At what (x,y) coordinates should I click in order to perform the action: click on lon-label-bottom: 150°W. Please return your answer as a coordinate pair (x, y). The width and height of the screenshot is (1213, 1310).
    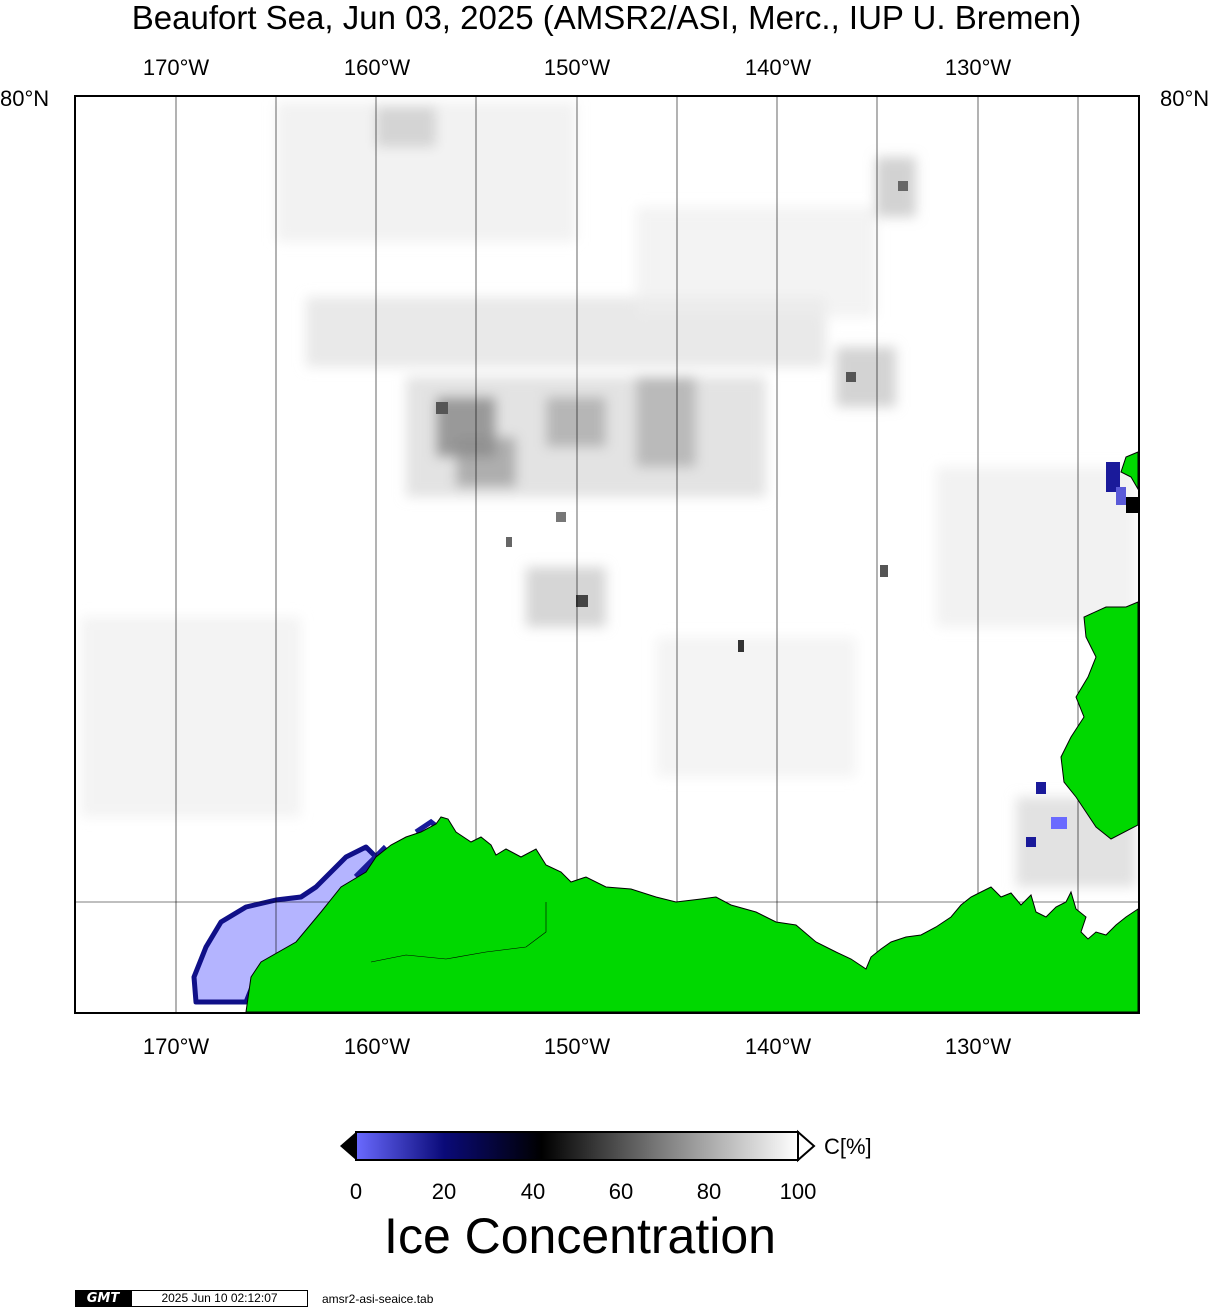
    Looking at the image, I should click on (577, 1046).